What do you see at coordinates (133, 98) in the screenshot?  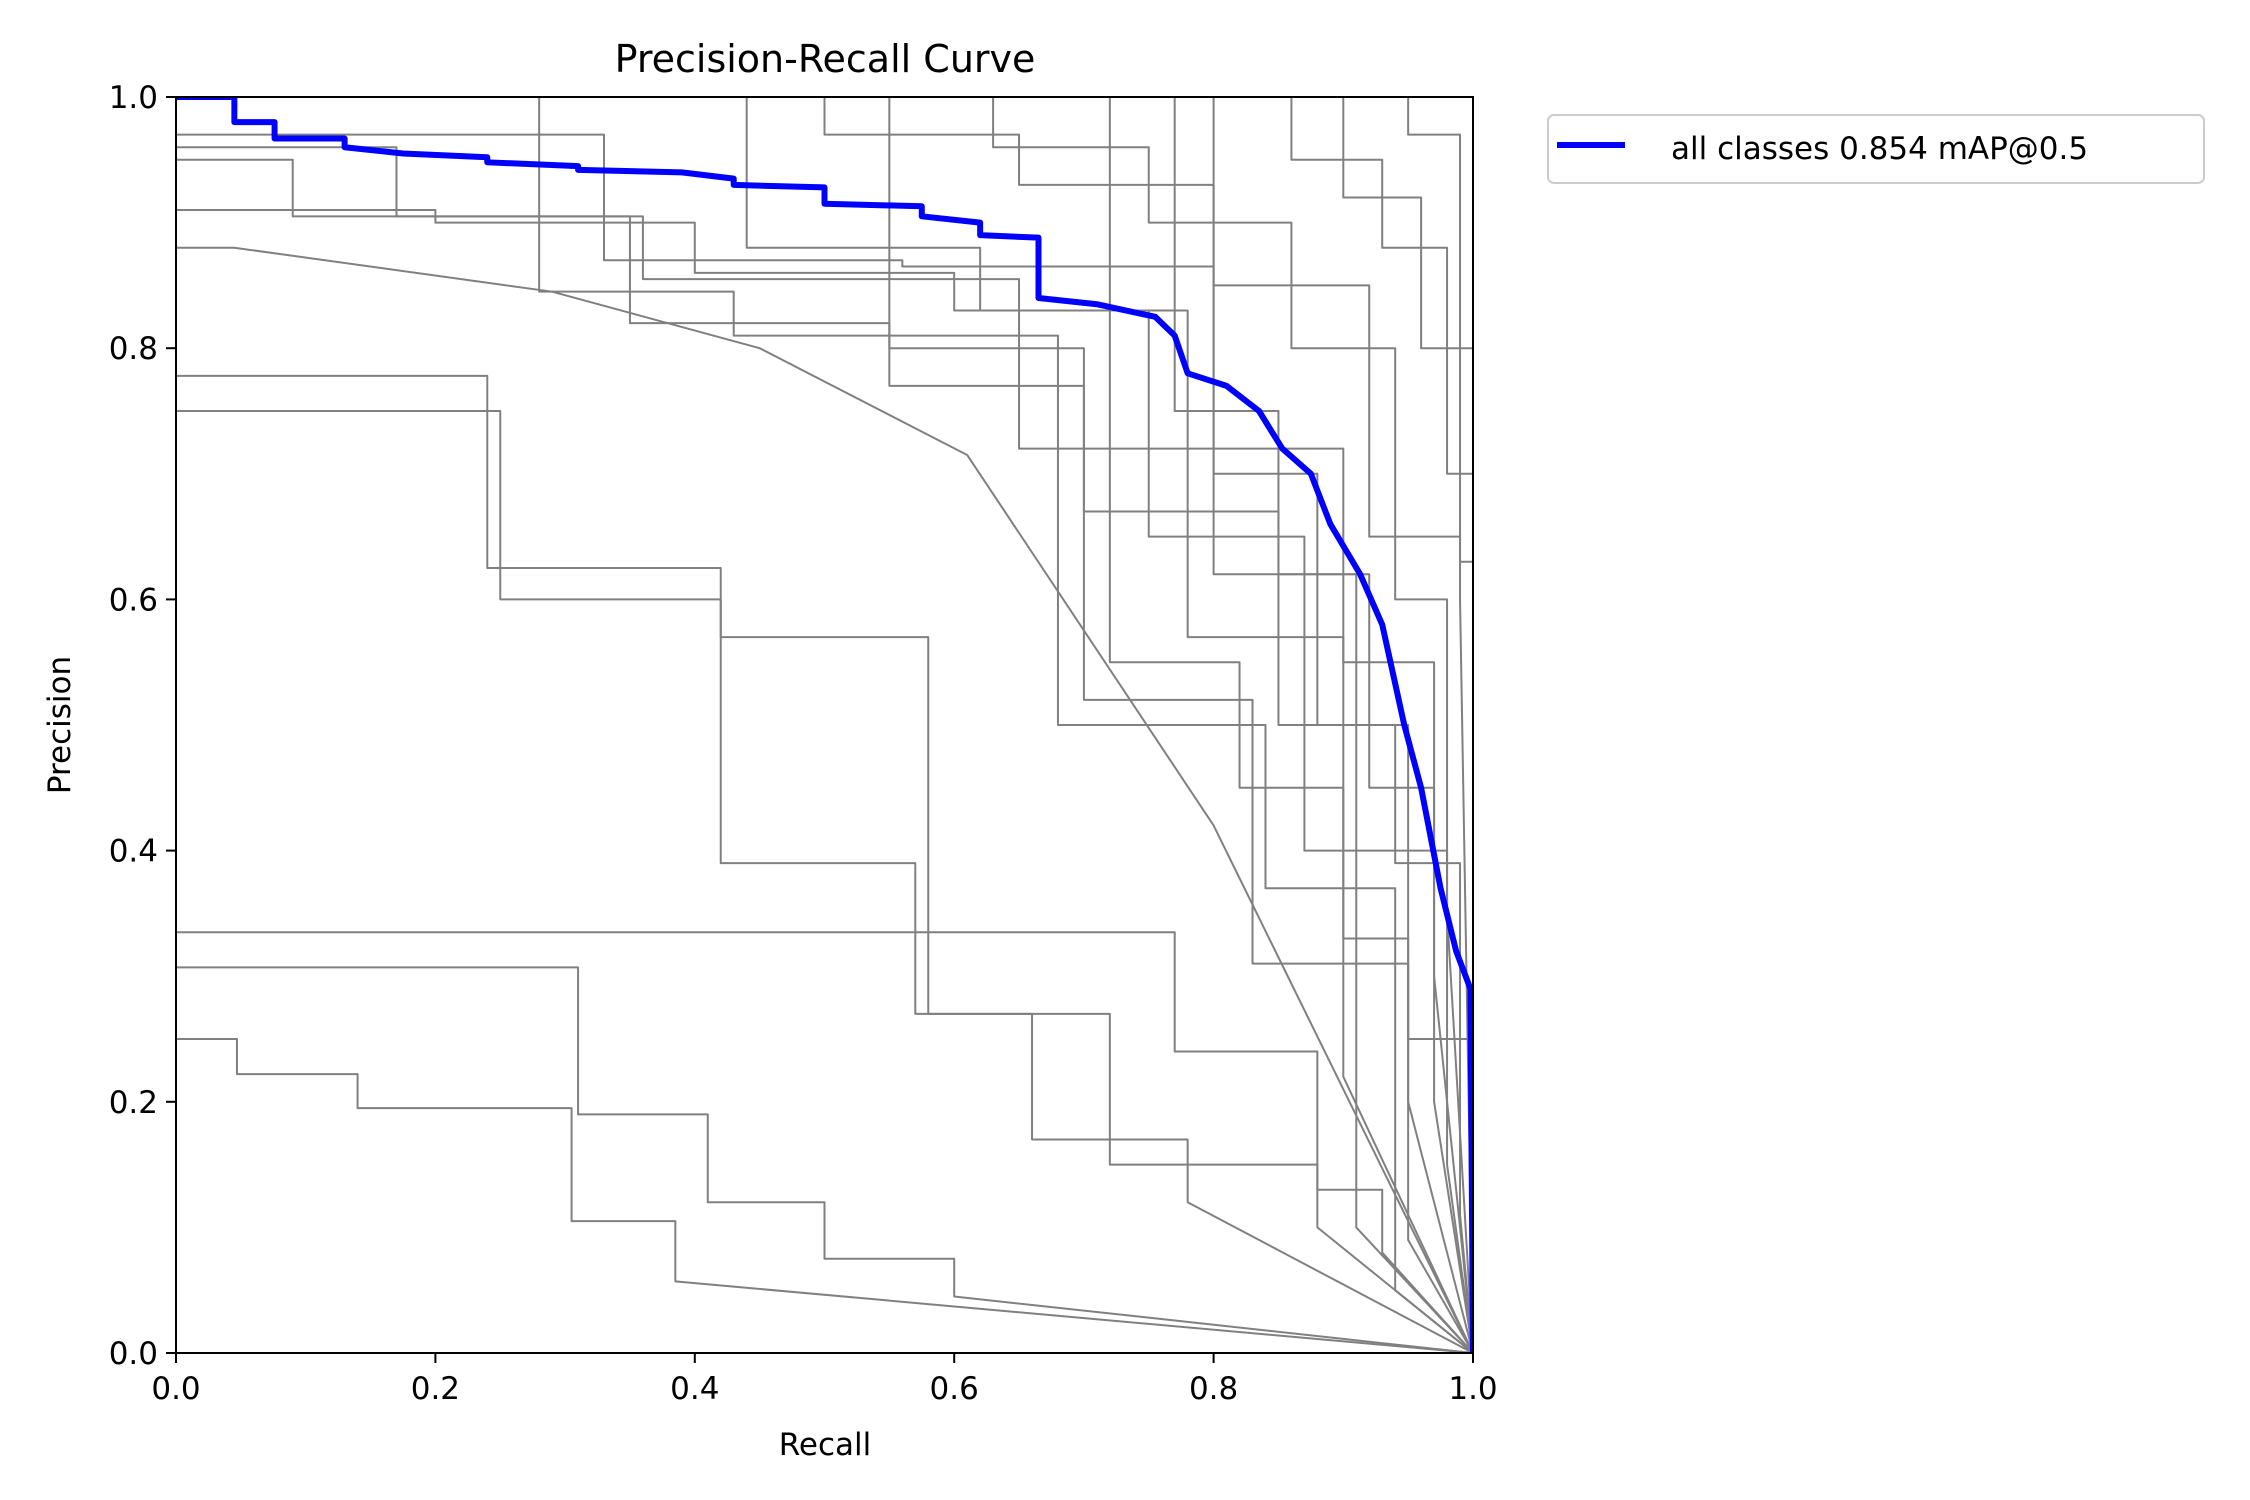 I see `y-tick-label: 1.0` at bounding box center [133, 98].